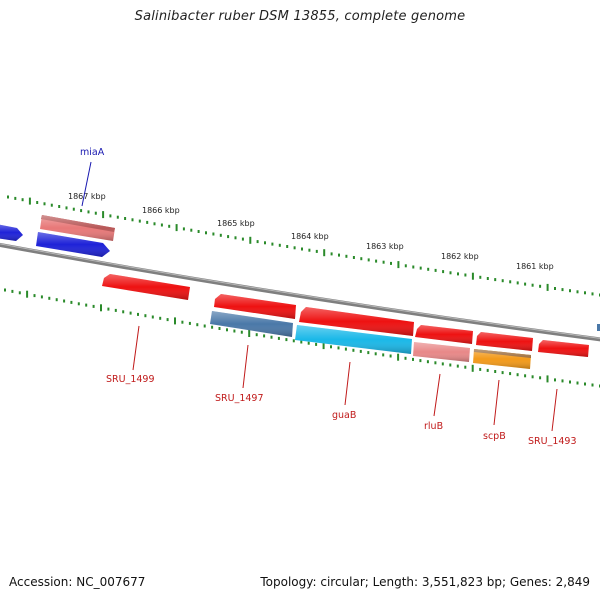 The image size is (600, 600). What do you see at coordinates (239, 398) in the screenshot?
I see `gene-label-sru-1497: SRU_1497` at bounding box center [239, 398].